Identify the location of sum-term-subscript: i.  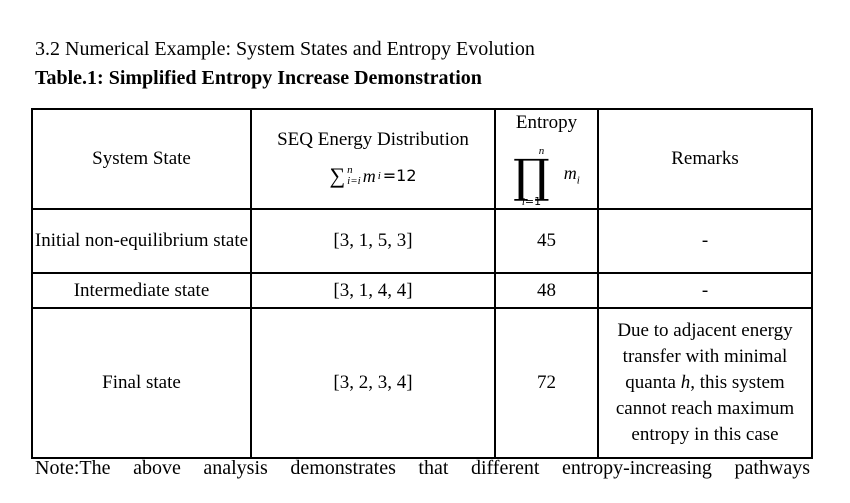
(379, 176).